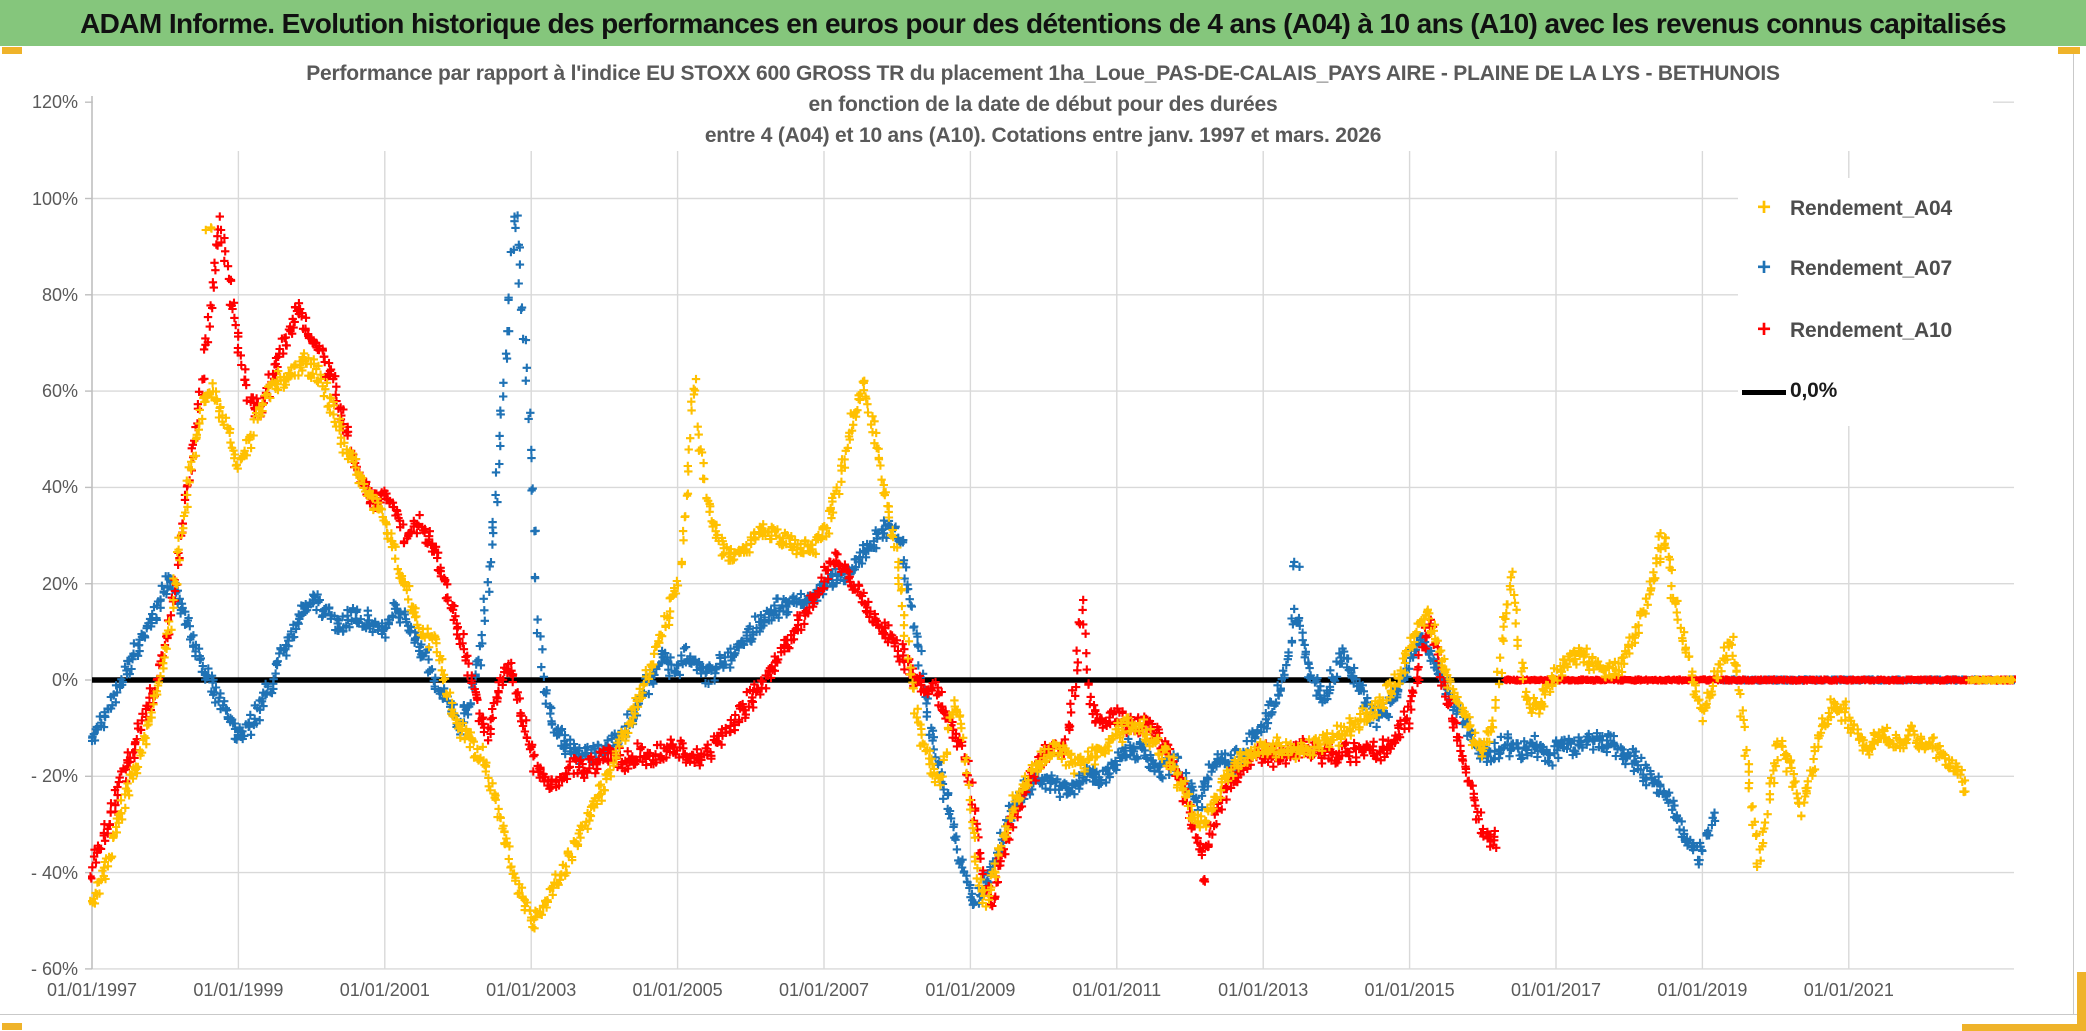 The height and width of the screenshot is (1031, 2086). Describe the element at coordinates (1871, 208) in the screenshot. I see `legend-label: Rendement_A04` at that location.